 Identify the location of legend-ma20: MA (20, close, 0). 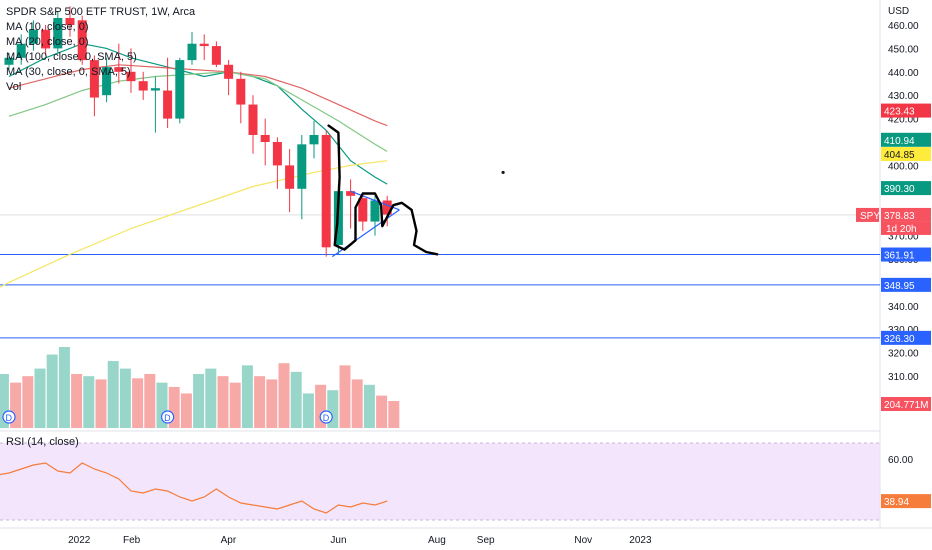
(47, 42).